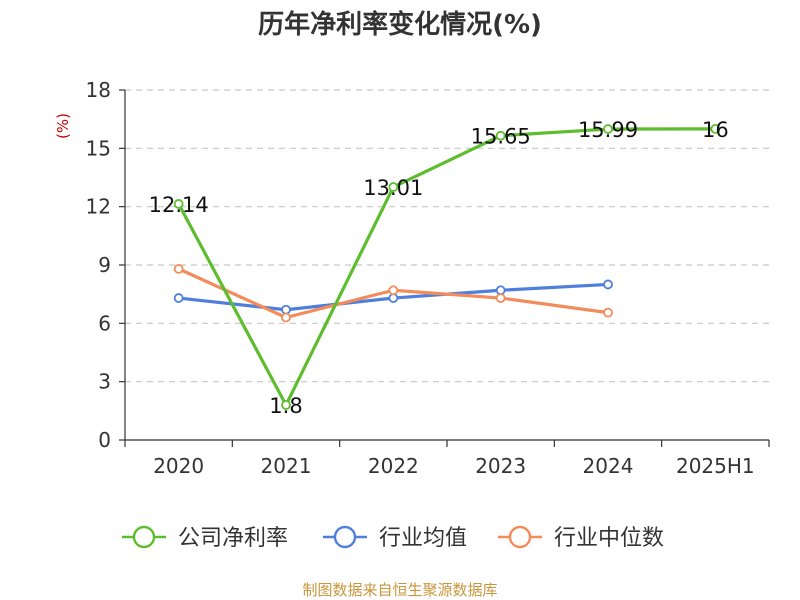  I want to click on data-label: 1.8, so click(285, 406).